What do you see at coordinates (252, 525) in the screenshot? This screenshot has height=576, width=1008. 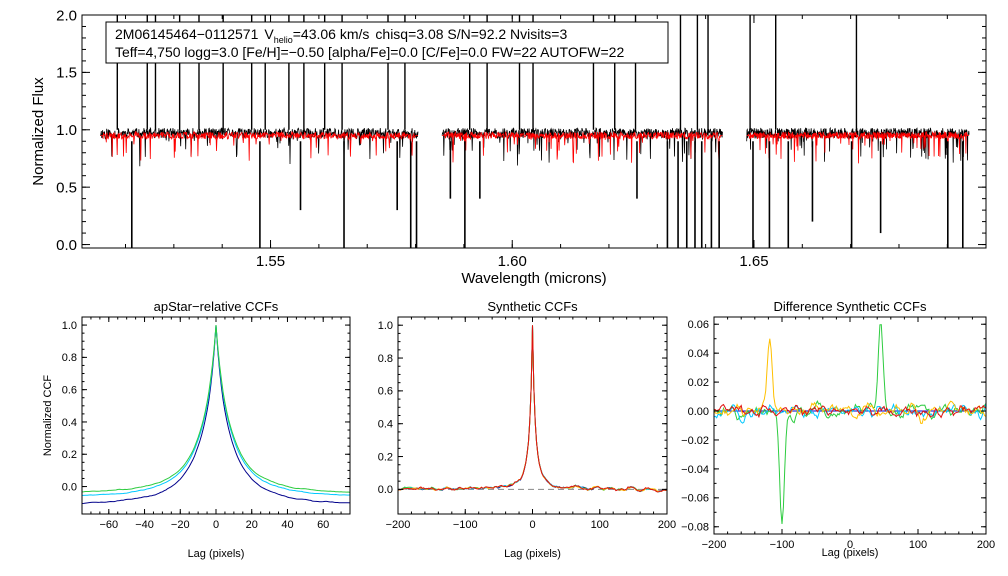 I see `x-tick-label: 20` at bounding box center [252, 525].